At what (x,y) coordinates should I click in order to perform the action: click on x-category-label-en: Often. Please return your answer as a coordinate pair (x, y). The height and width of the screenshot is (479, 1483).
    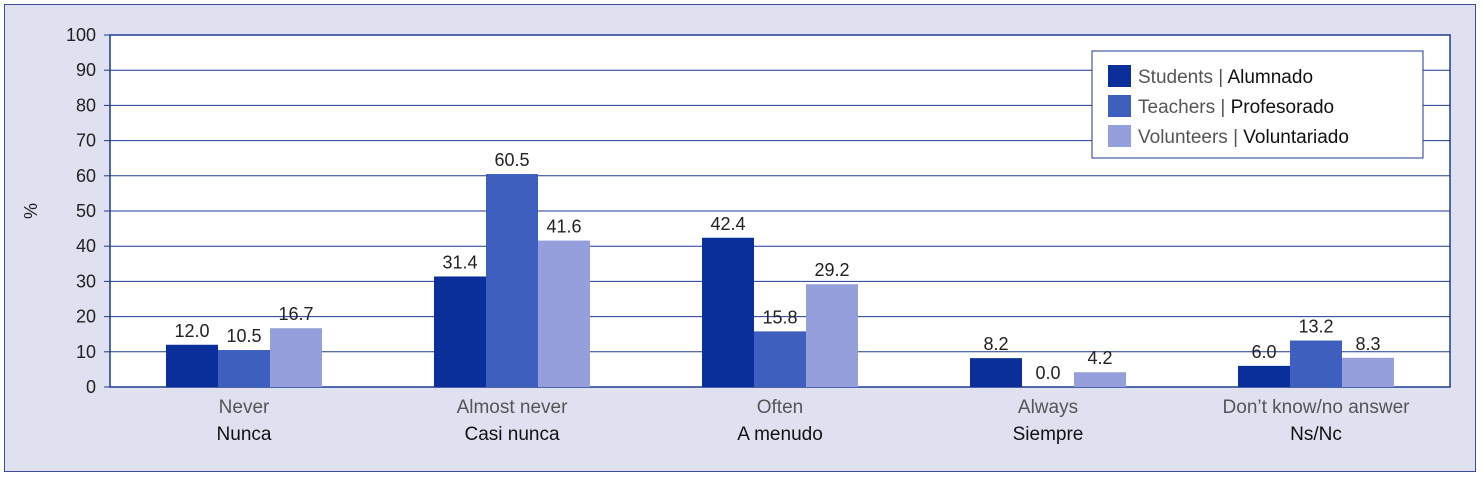
    Looking at the image, I should click on (780, 407).